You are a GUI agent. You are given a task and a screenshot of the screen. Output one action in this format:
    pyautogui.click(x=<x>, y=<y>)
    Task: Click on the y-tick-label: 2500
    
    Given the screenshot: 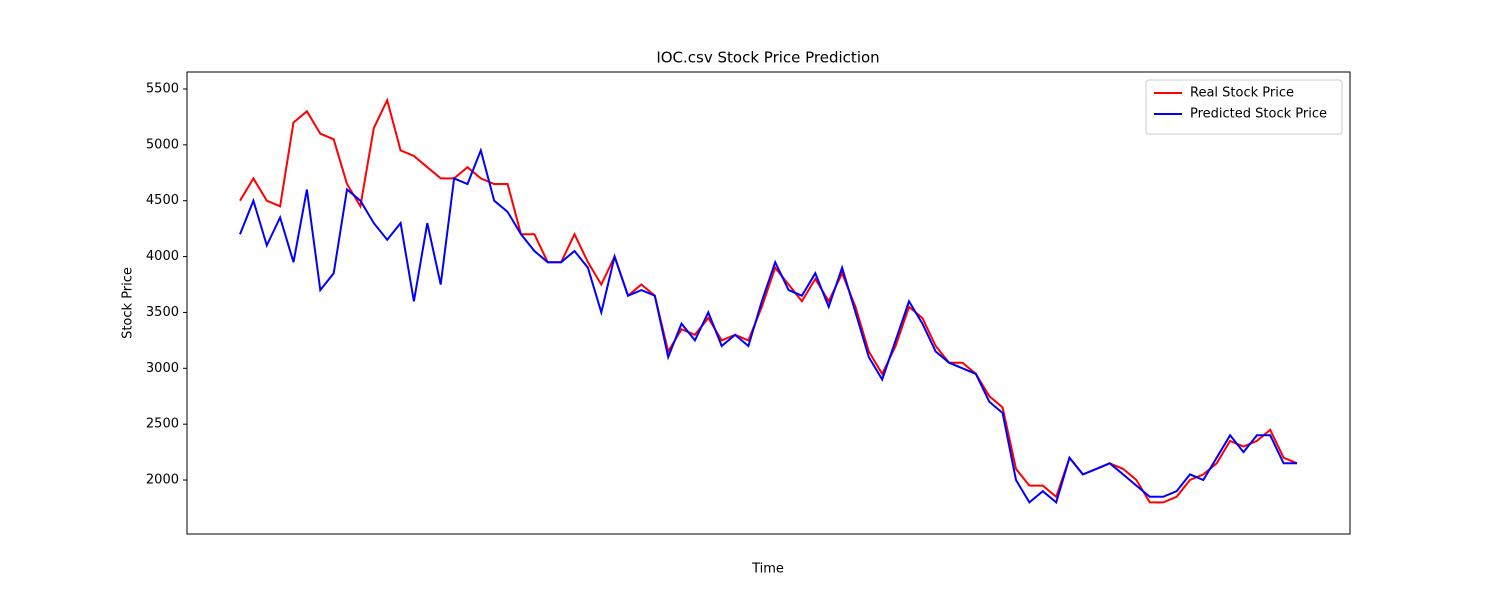 What is the action you would take?
    pyautogui.click(x=162, y=424)
    